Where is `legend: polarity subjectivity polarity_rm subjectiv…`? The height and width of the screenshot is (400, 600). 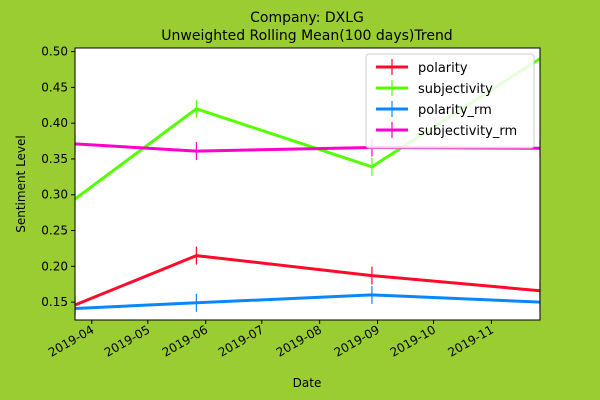
legend: polarity subjectivity polarity_rm subjectiv… is located at coordinates (450, 101).